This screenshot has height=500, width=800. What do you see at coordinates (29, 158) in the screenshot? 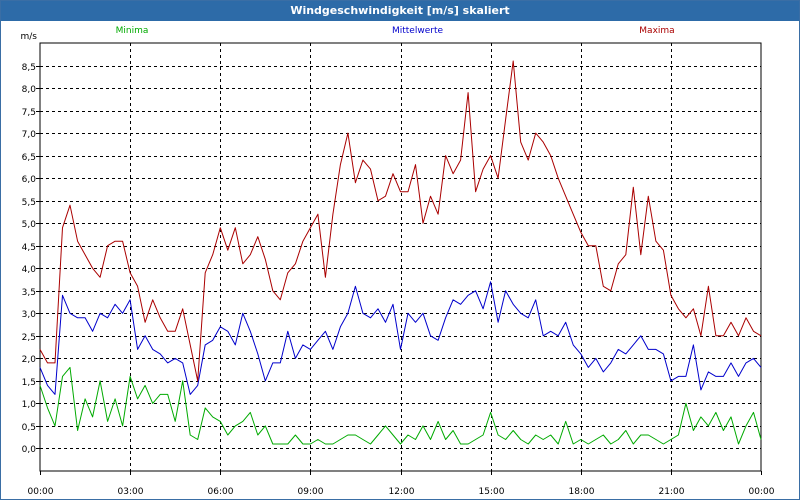
I see `y-tick-label: 6,5` at bounding box center [29, 158].